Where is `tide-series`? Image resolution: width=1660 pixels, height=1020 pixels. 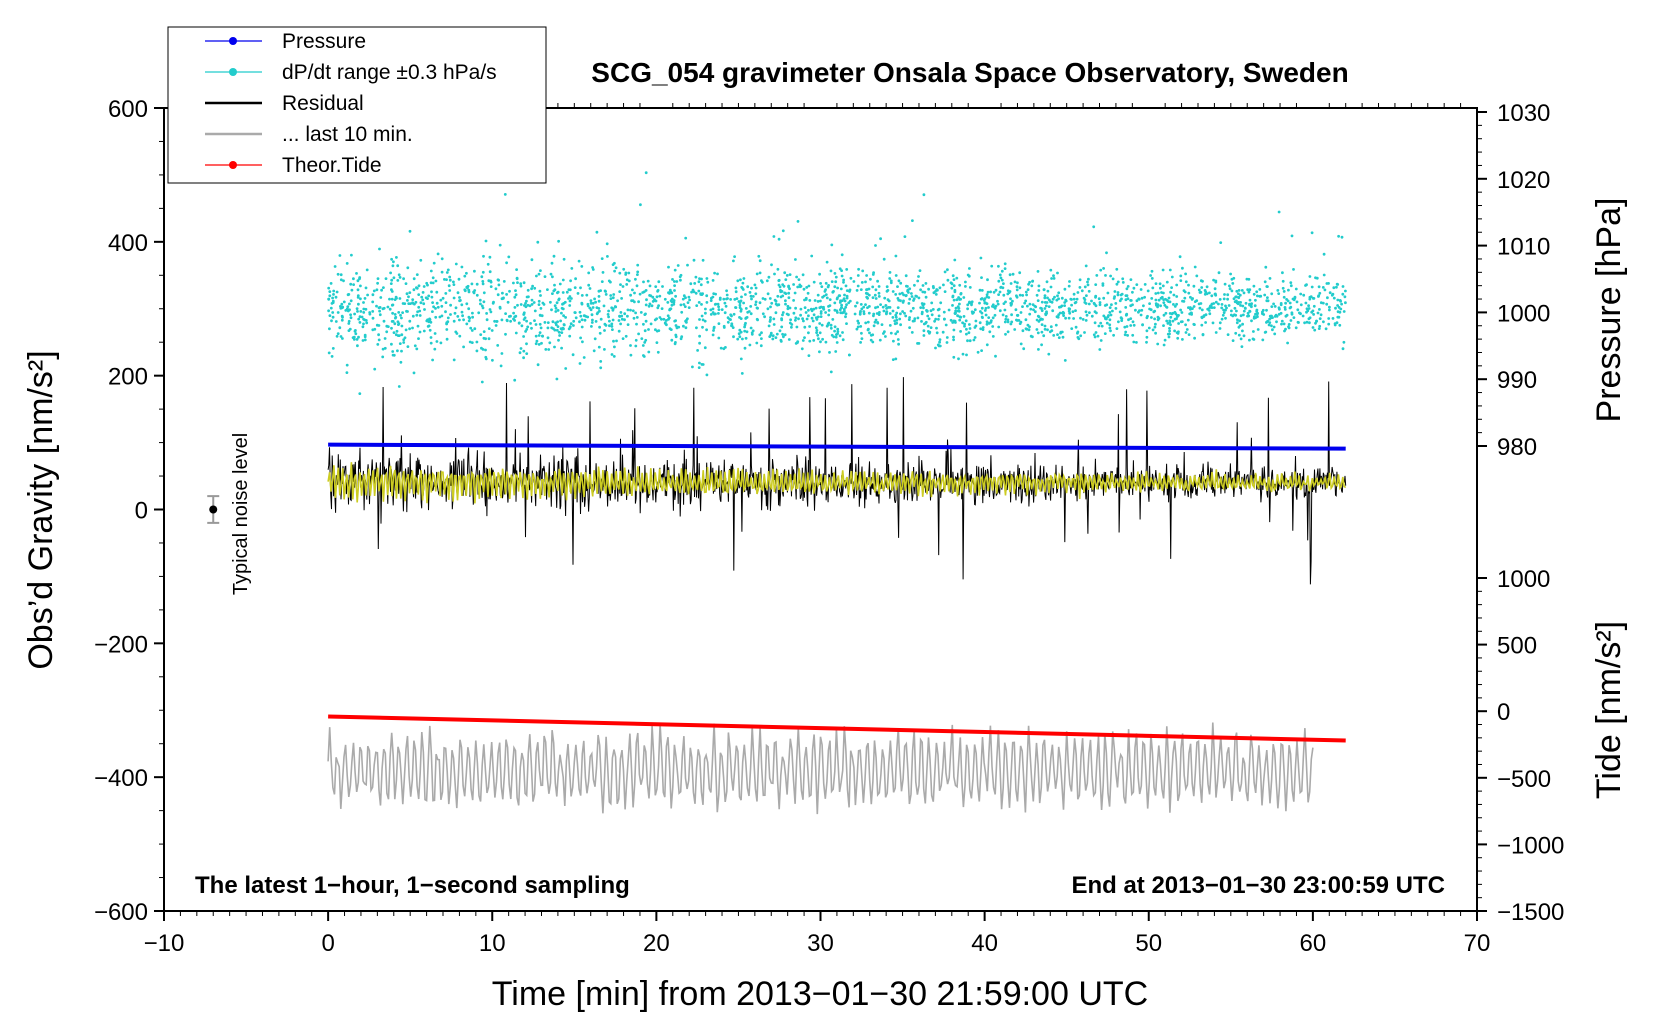
tide-series is located at coordinates (837, 728).